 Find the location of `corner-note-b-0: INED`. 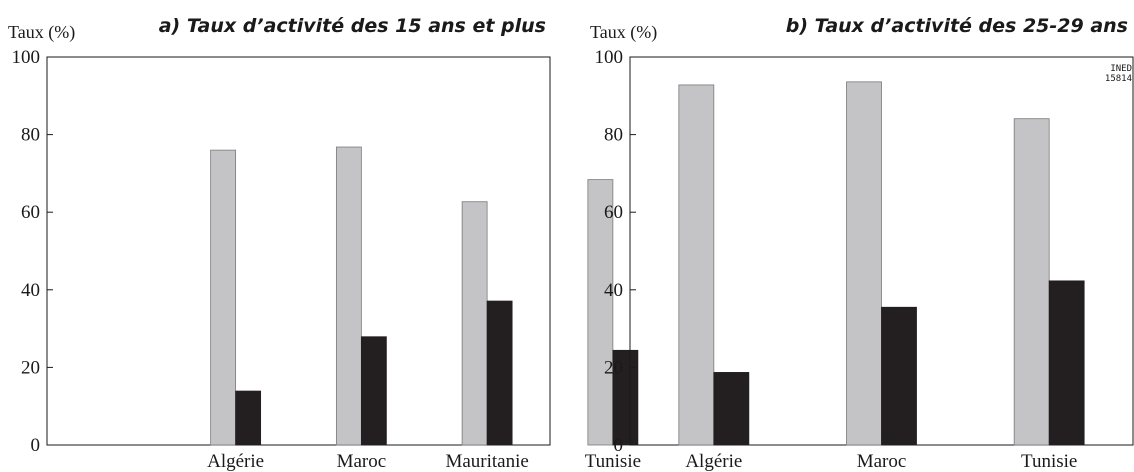

corner-note-b-0: INED is located at coordinates (1121, 69).